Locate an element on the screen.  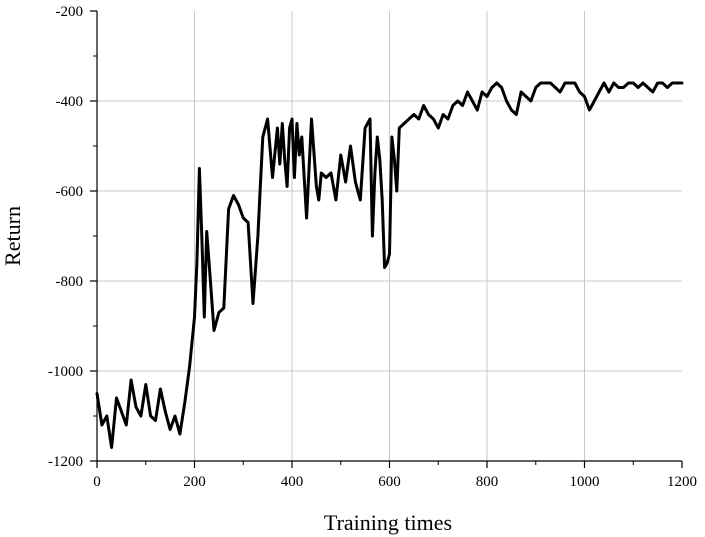
x-axis-title: Training times is located at coordinates (388, 522).